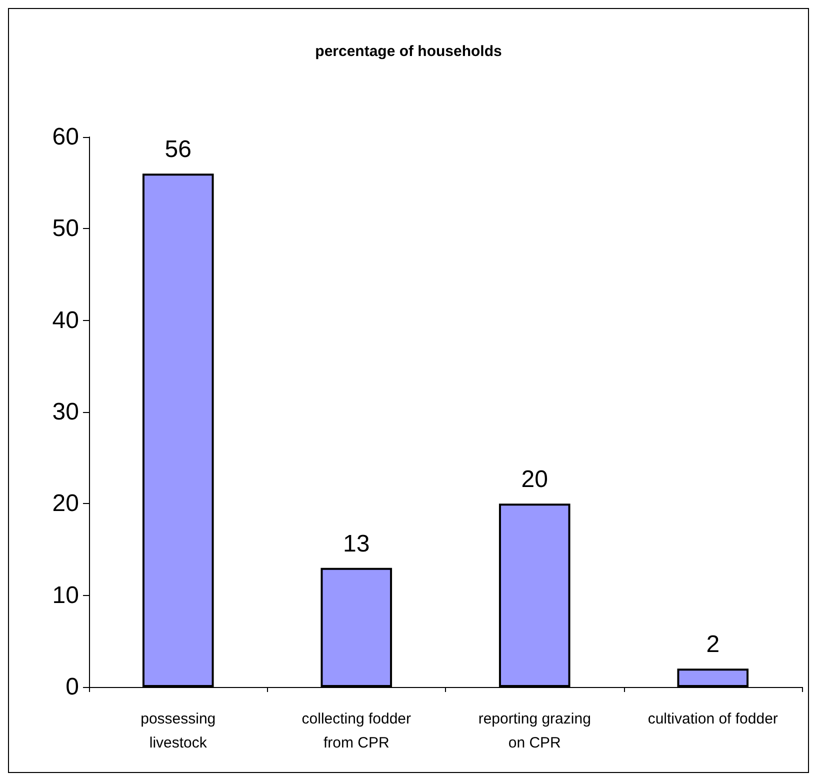  I want to click on x-tick-label: collecting fodder from CPR, so click(356, 731).